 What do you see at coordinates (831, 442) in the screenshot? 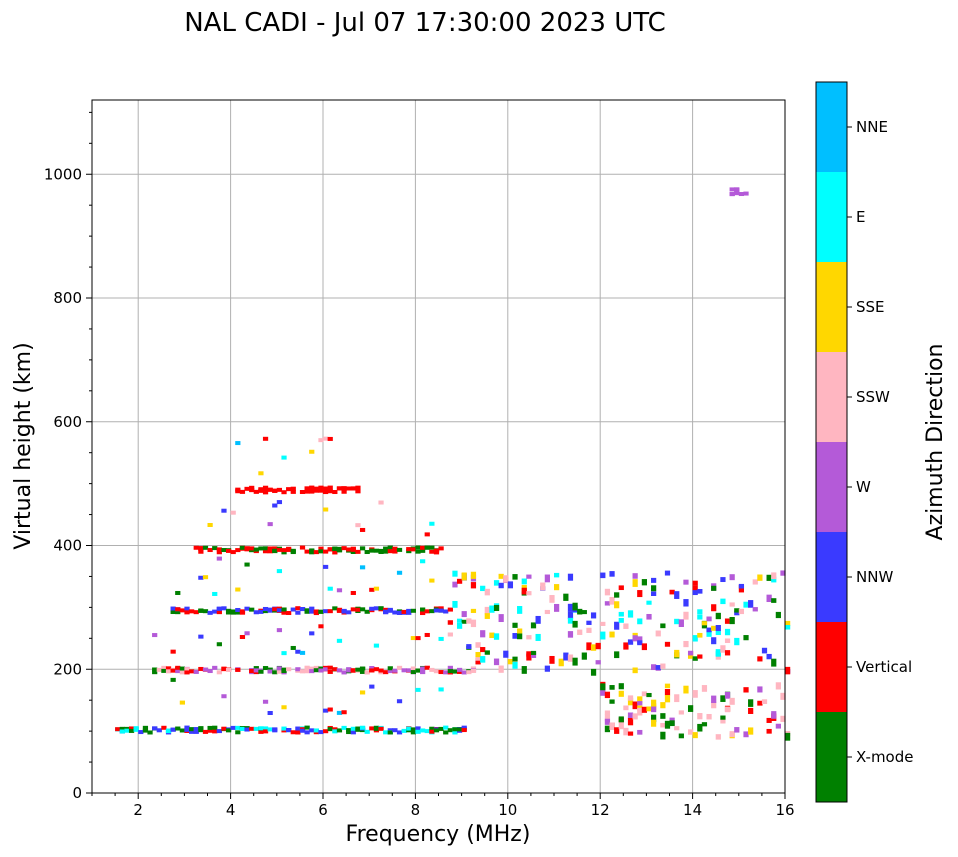
I see `colorbar-frame` at bounding box center [831, 442].